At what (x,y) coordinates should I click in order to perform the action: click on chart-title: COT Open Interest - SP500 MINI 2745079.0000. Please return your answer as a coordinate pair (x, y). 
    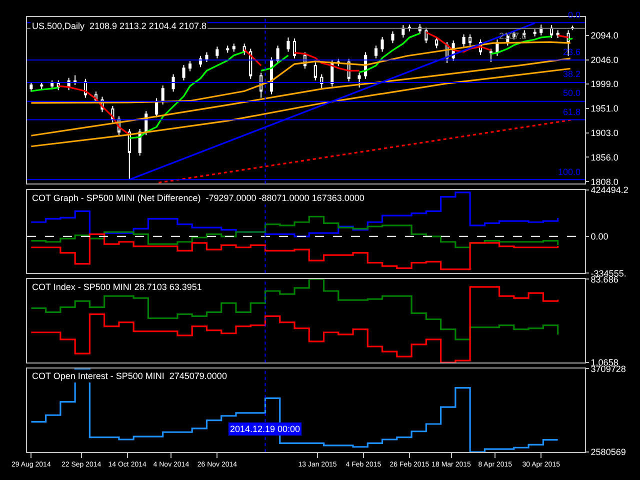
    Looking at the image, I should click on (129, 376).